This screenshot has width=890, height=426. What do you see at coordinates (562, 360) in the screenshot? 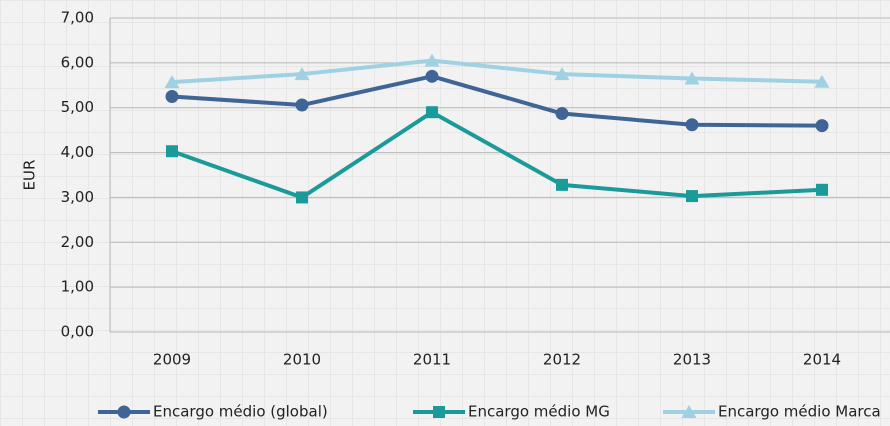
I see `x-tick-label: 2012` at bounding box center [562, 360].